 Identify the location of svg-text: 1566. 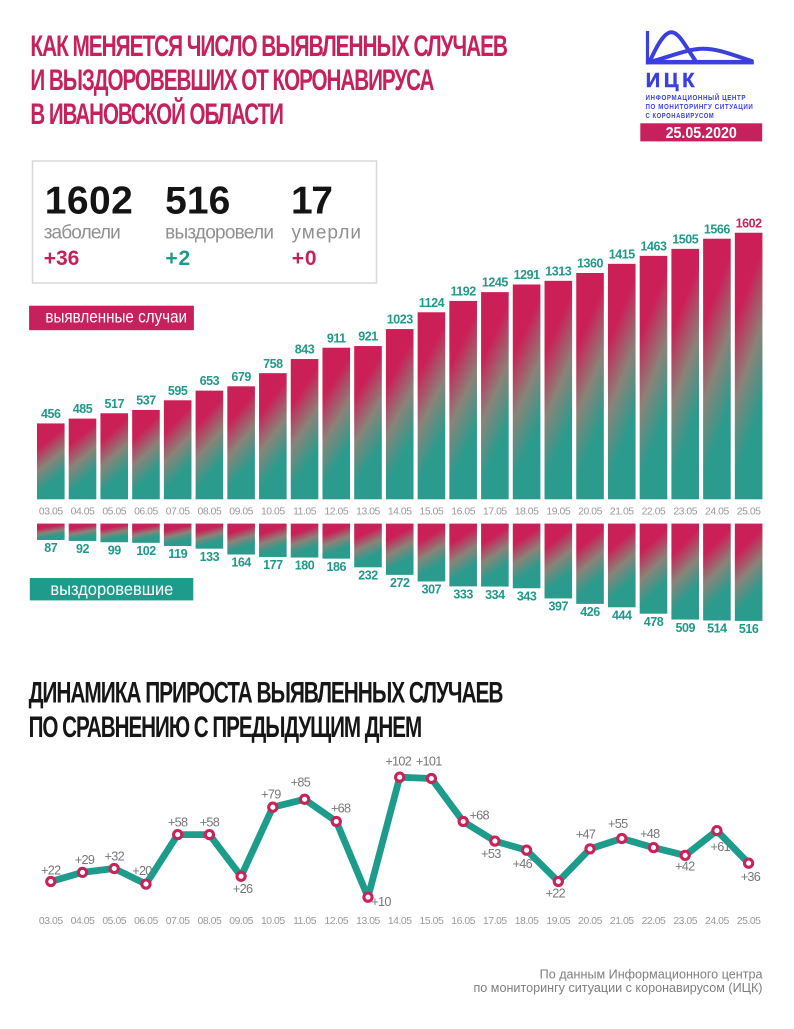
(717, 229).